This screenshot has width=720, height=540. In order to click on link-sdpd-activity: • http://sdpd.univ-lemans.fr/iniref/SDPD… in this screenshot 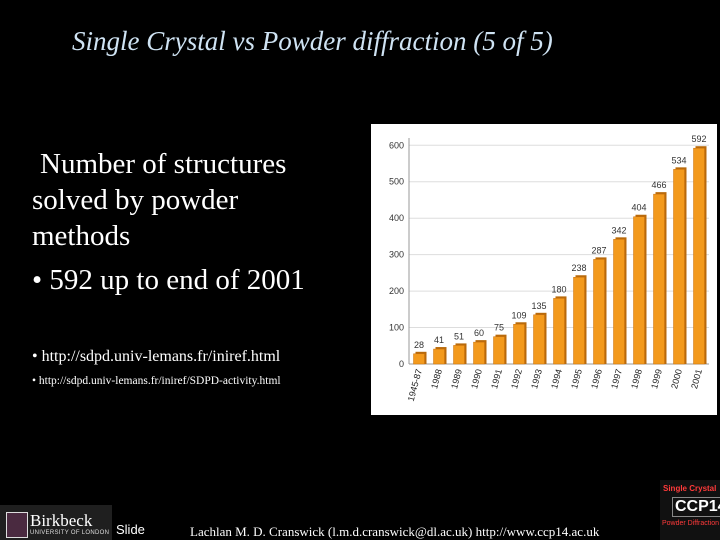, I will do `click(156, 381)`.